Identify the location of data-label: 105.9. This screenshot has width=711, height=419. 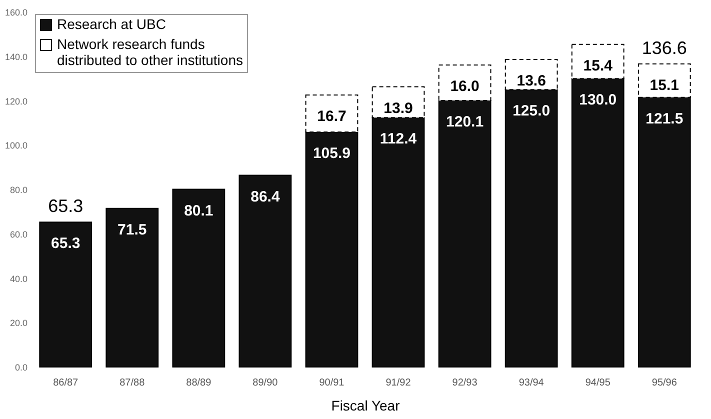
(331, 153).